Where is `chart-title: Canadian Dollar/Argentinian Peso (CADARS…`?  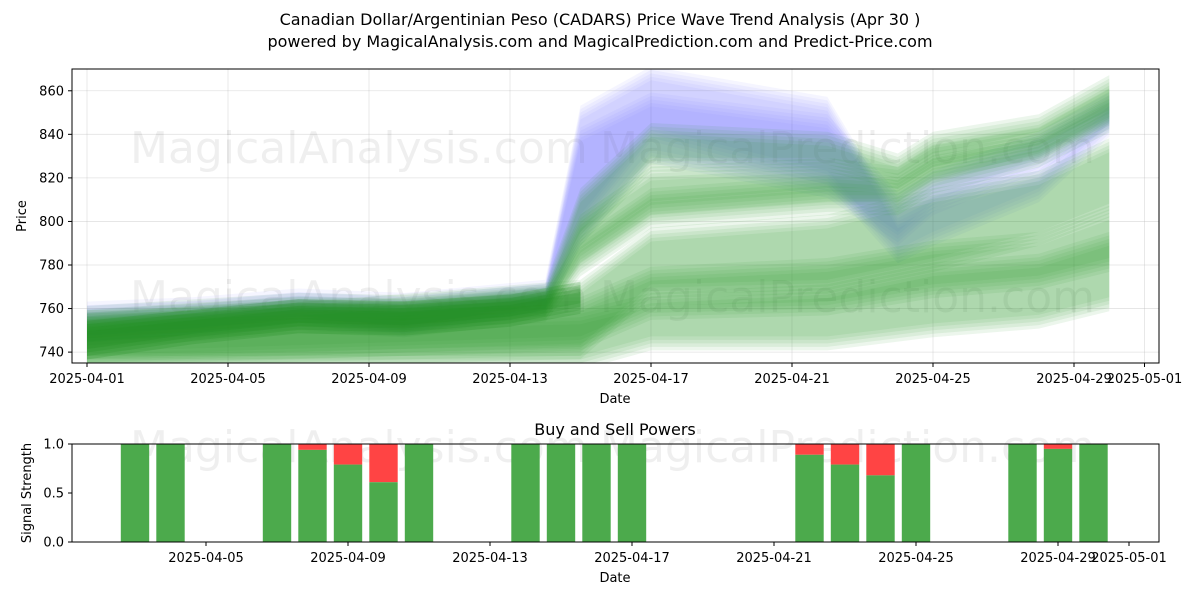 chart-title: Canadian Dollar/Argentinian Peso (CADARS… is located at coordinates (600, 19).